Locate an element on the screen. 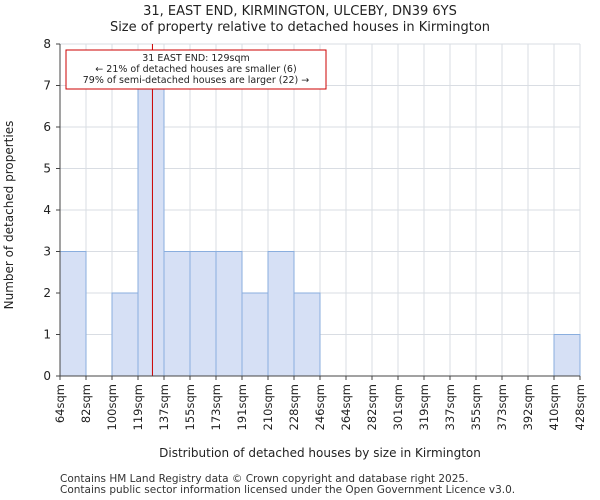 The image size is (600, 500). x-tick-label: 428sqm is located at coordinates (580, 407).